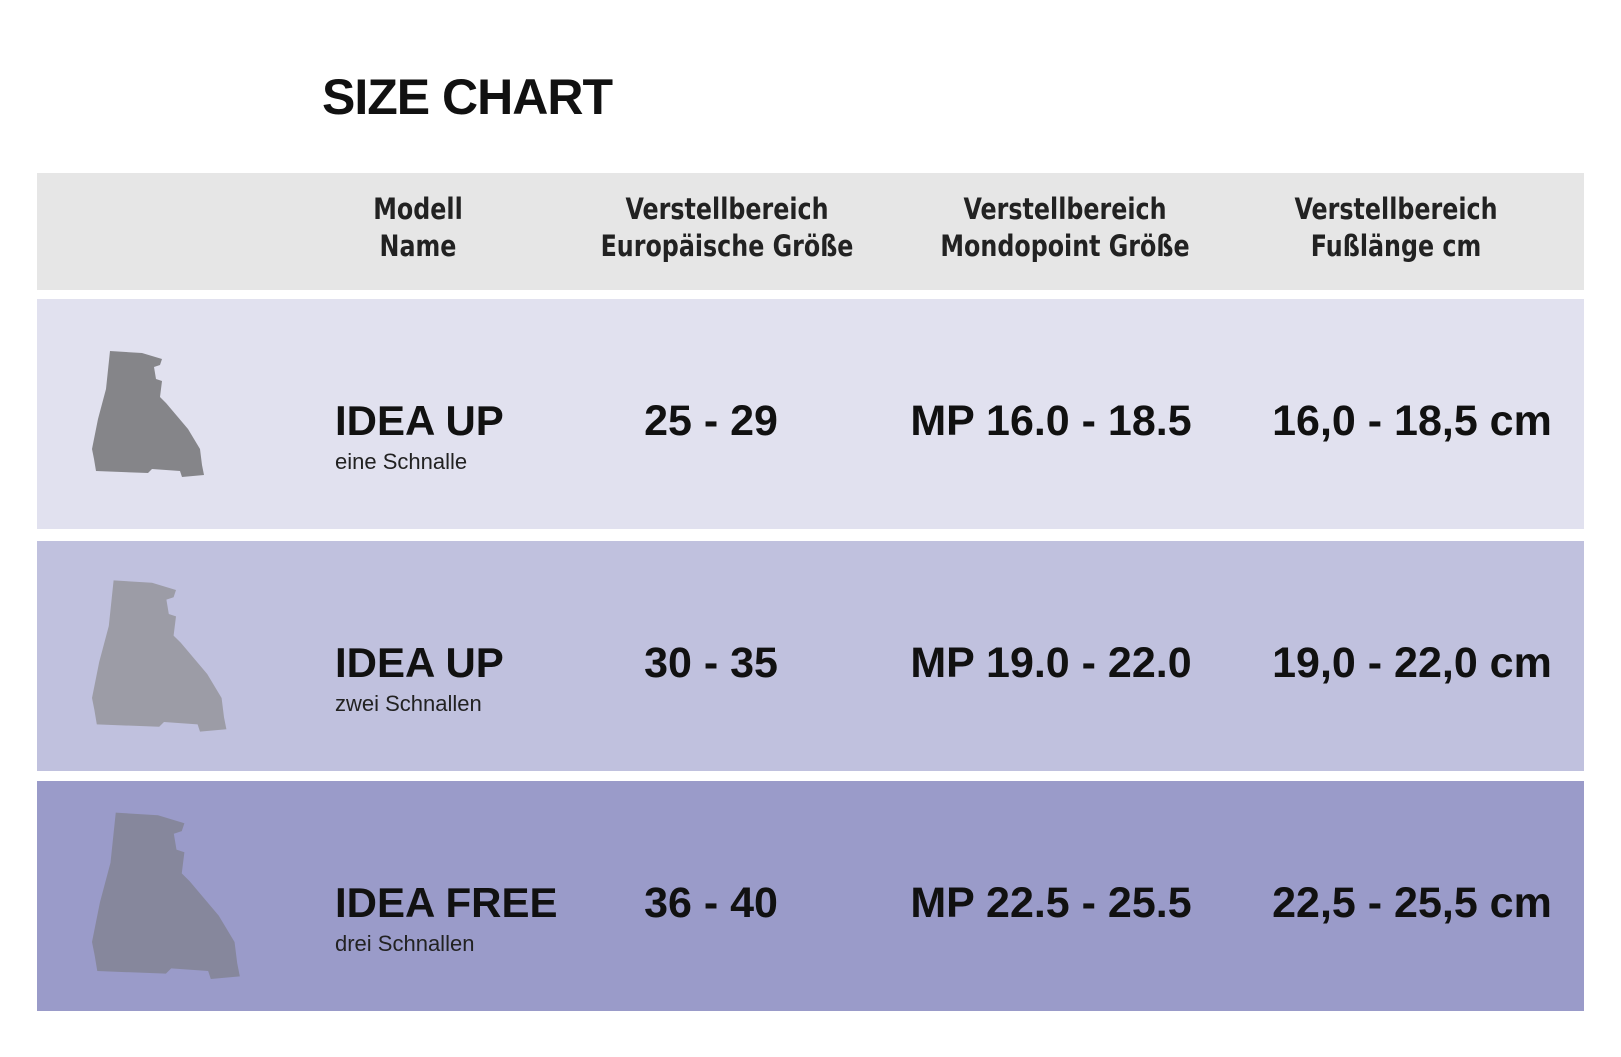  What do you see at coordinates (1051, 903) in the screenshot?
I see `mondopoint-size: MP 22.5 - 25.5` at bounding box center [1051, 903].